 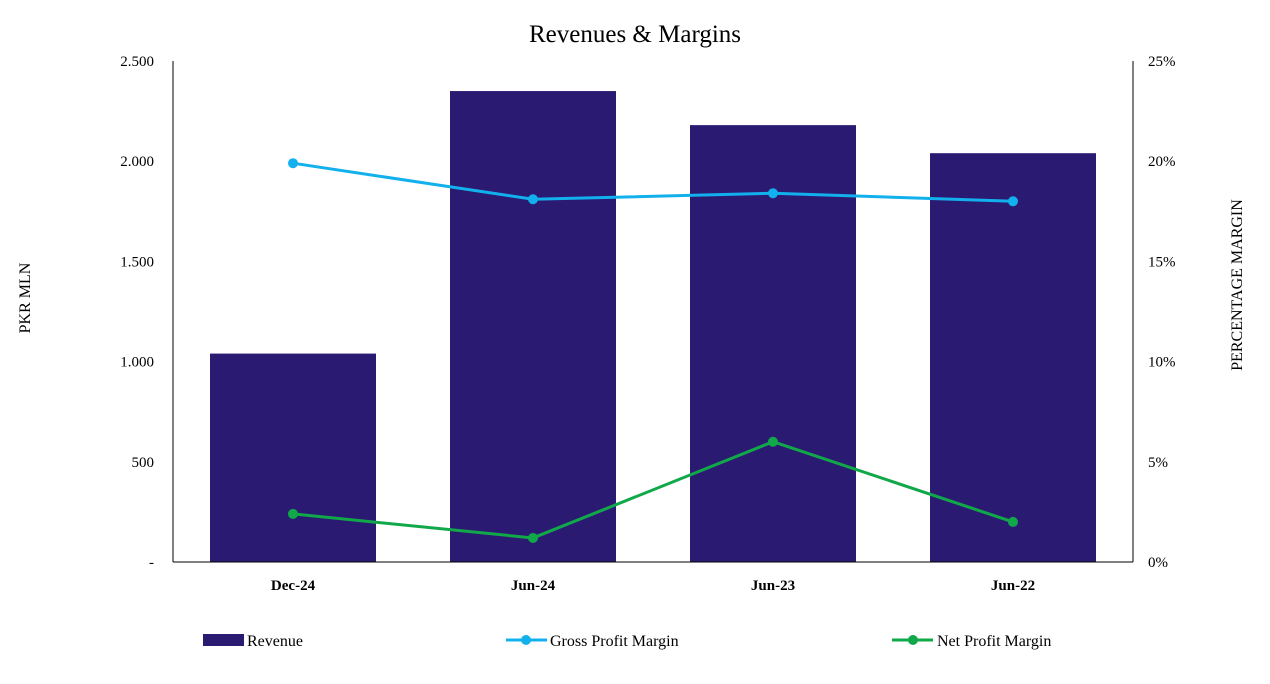 I want to click on chart-title: Revenues & Margins, so click(x=635, y=34).